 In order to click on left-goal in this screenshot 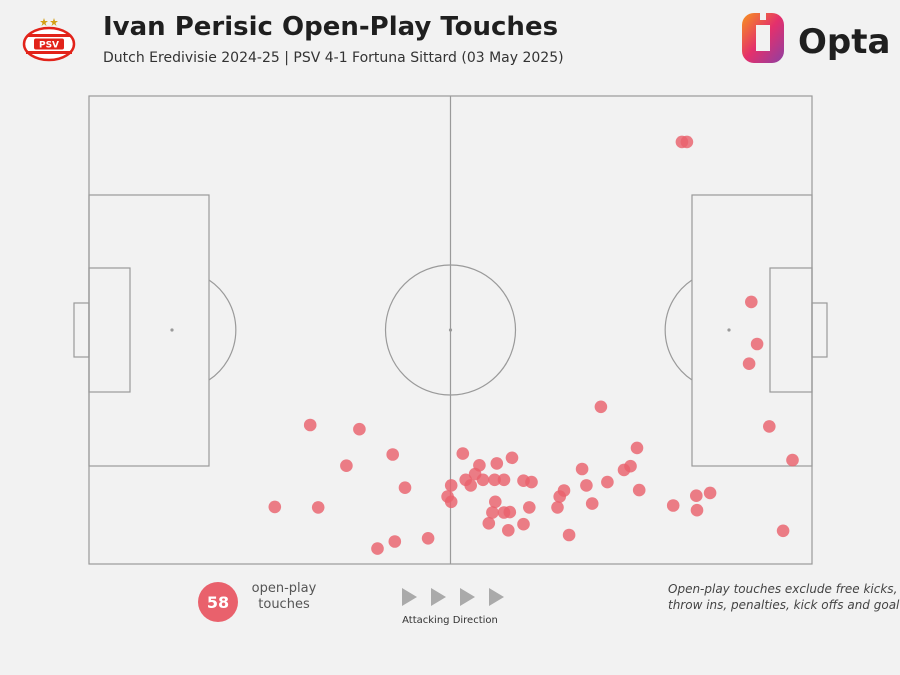, I will do `click(81, 330)`.